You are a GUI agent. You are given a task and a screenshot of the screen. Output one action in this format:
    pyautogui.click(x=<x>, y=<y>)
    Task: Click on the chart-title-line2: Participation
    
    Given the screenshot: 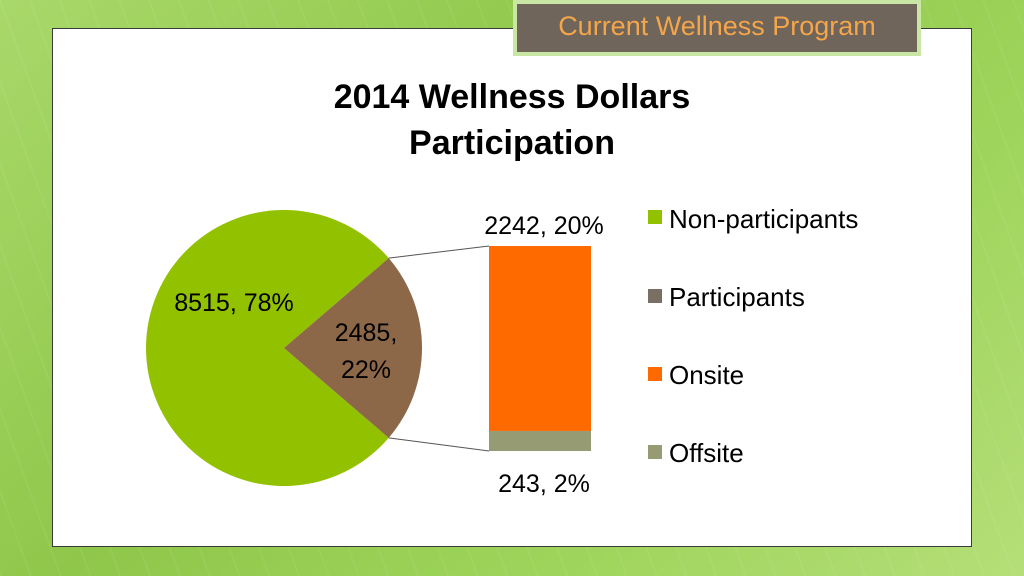 What is the action you would take?
    pyautogui.click(x=512, y=143)
    